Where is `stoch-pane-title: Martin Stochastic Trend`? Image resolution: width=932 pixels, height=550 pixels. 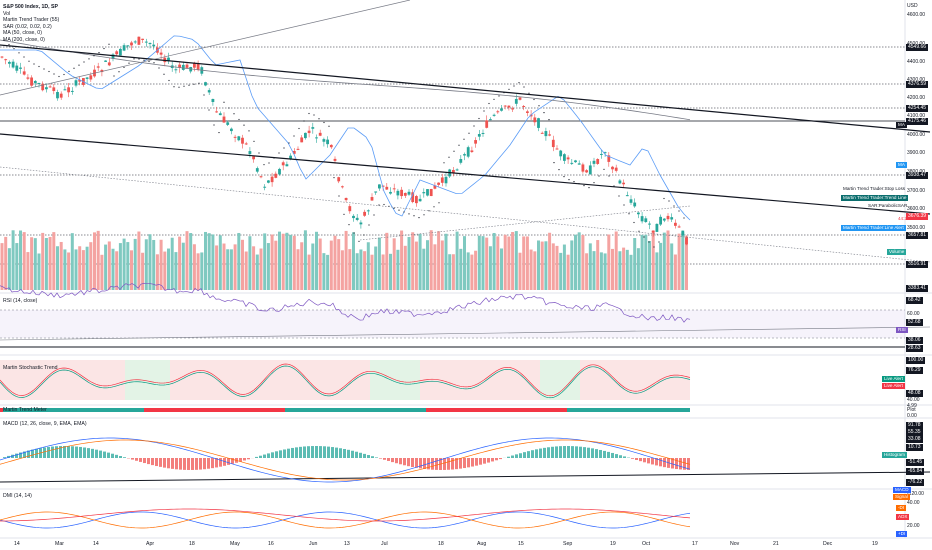
stoch-pane-title: Martin Stochastic Trend is located at coordinates (30, 368).